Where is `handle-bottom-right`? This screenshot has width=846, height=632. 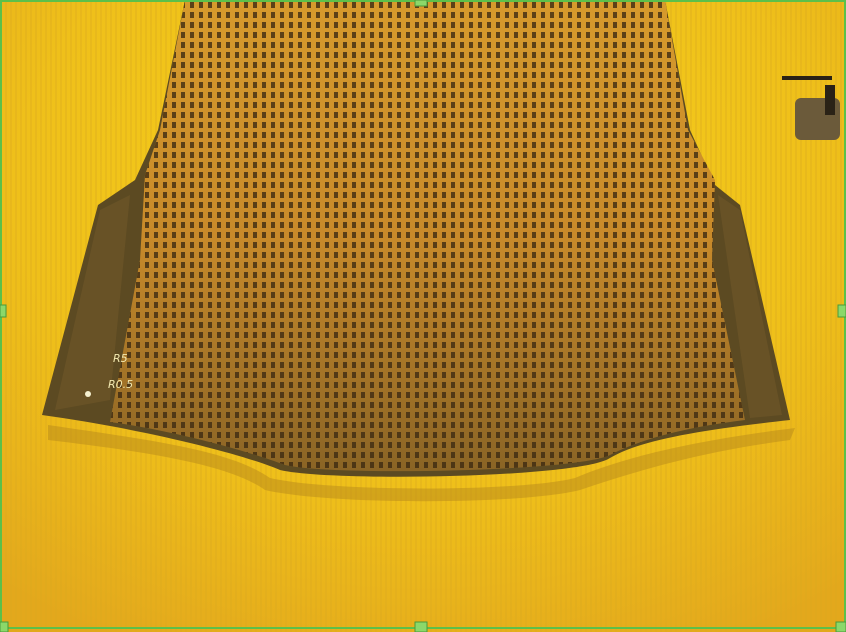 handle-bottom-right is located at coordinates (840, 626).